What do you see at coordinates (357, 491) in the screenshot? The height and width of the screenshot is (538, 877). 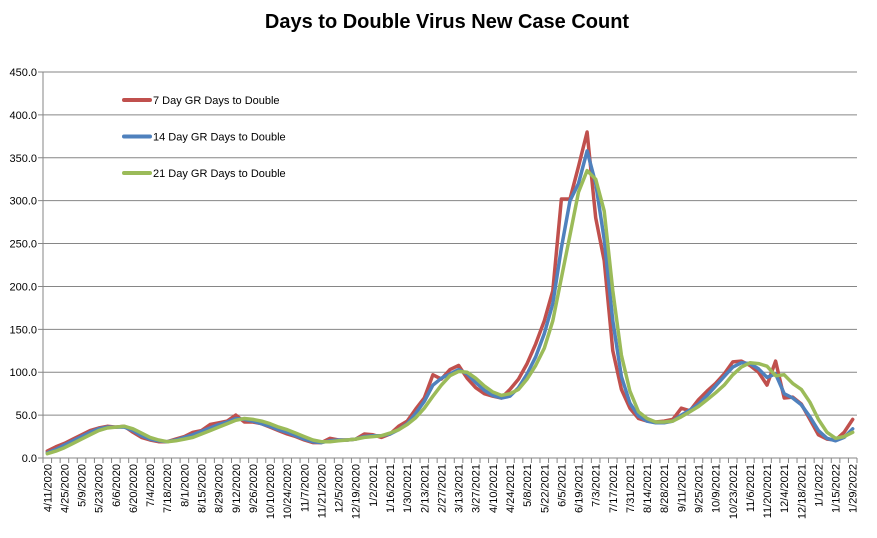 I see `x-tick-label: 12/19/2020` at bounding box center [357, 491].